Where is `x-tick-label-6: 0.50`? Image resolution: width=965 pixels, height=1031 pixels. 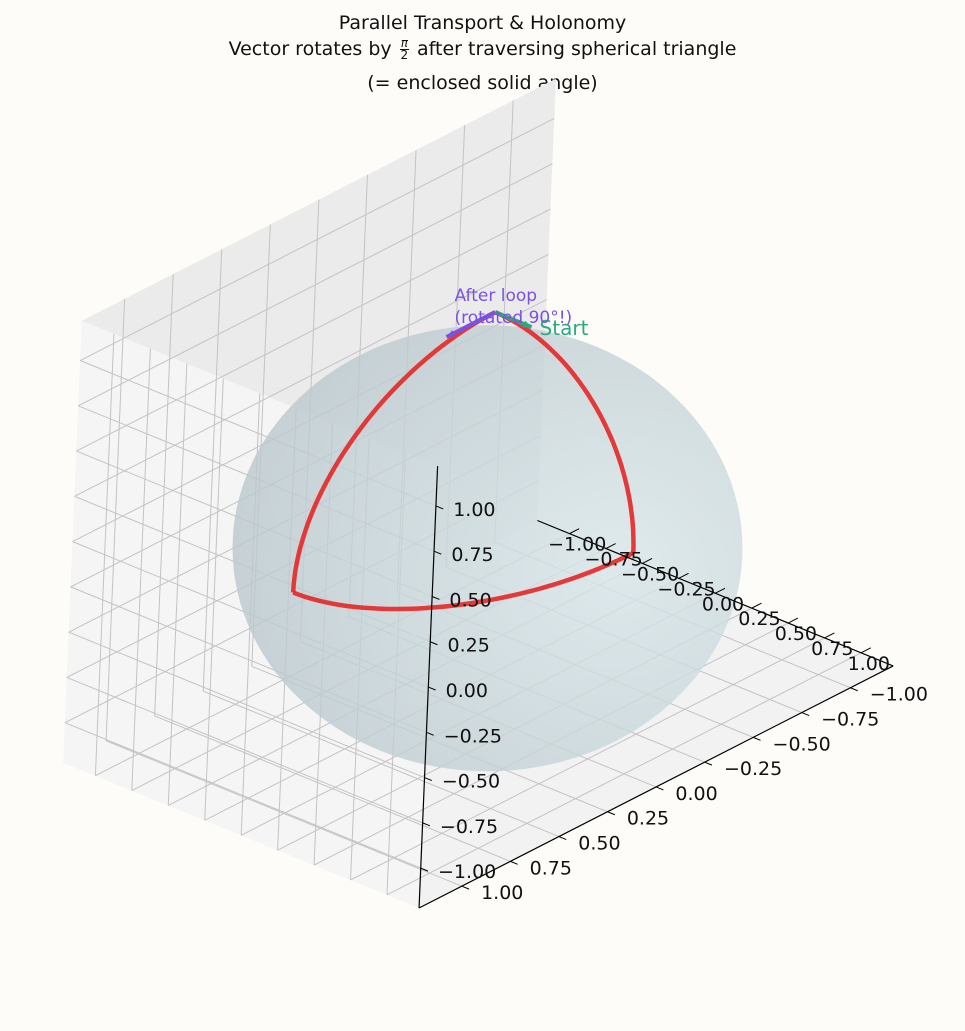
x-tick-label-6: 0.50 is located at coordinates (796, 634).